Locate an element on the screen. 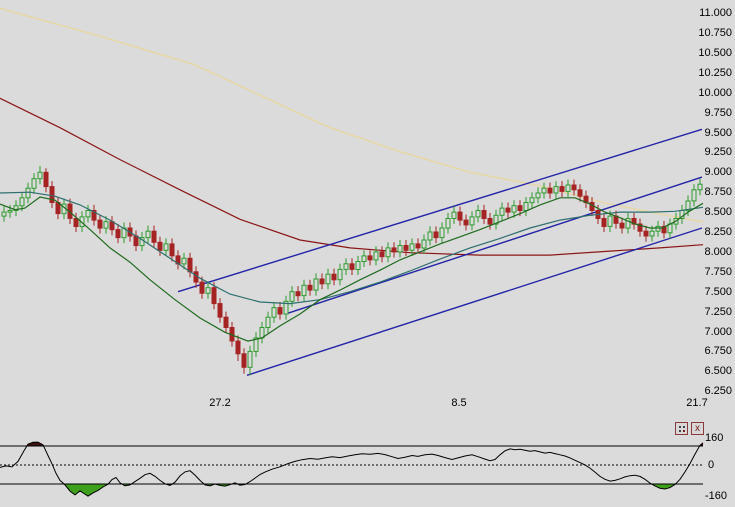 This screenshot has height=507, width=735. close-icon: x is located at coordinates (697, 428).